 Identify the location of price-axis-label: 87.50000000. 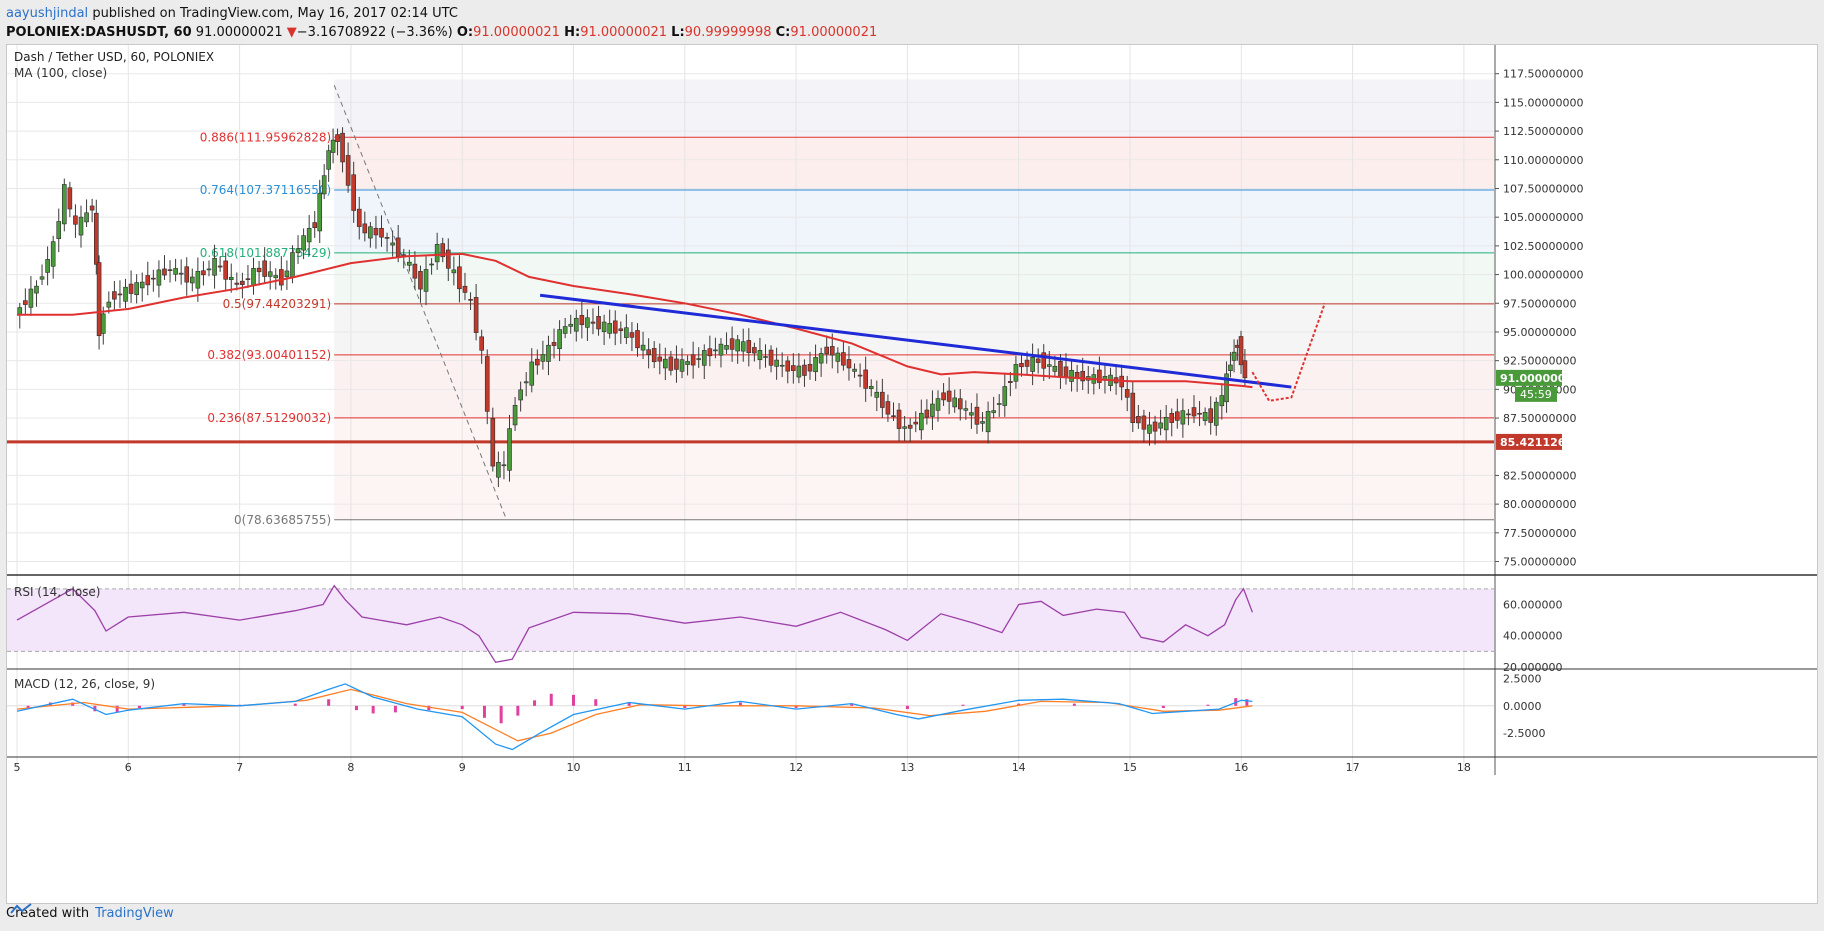
(1539, 418).